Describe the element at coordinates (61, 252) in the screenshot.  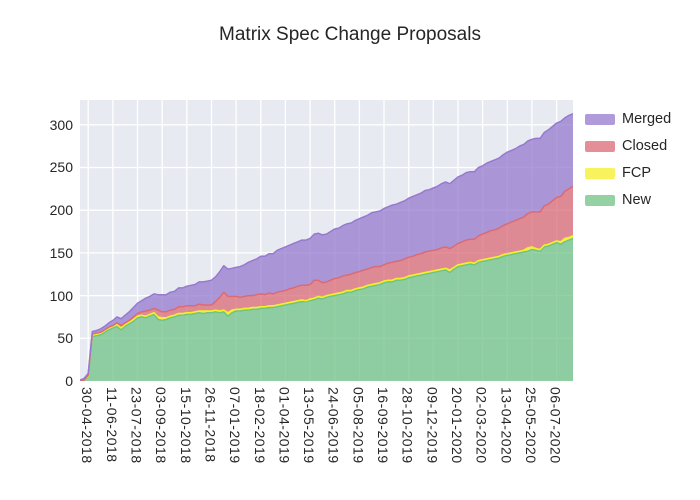
I see `y-tick-label: 150` at that location.